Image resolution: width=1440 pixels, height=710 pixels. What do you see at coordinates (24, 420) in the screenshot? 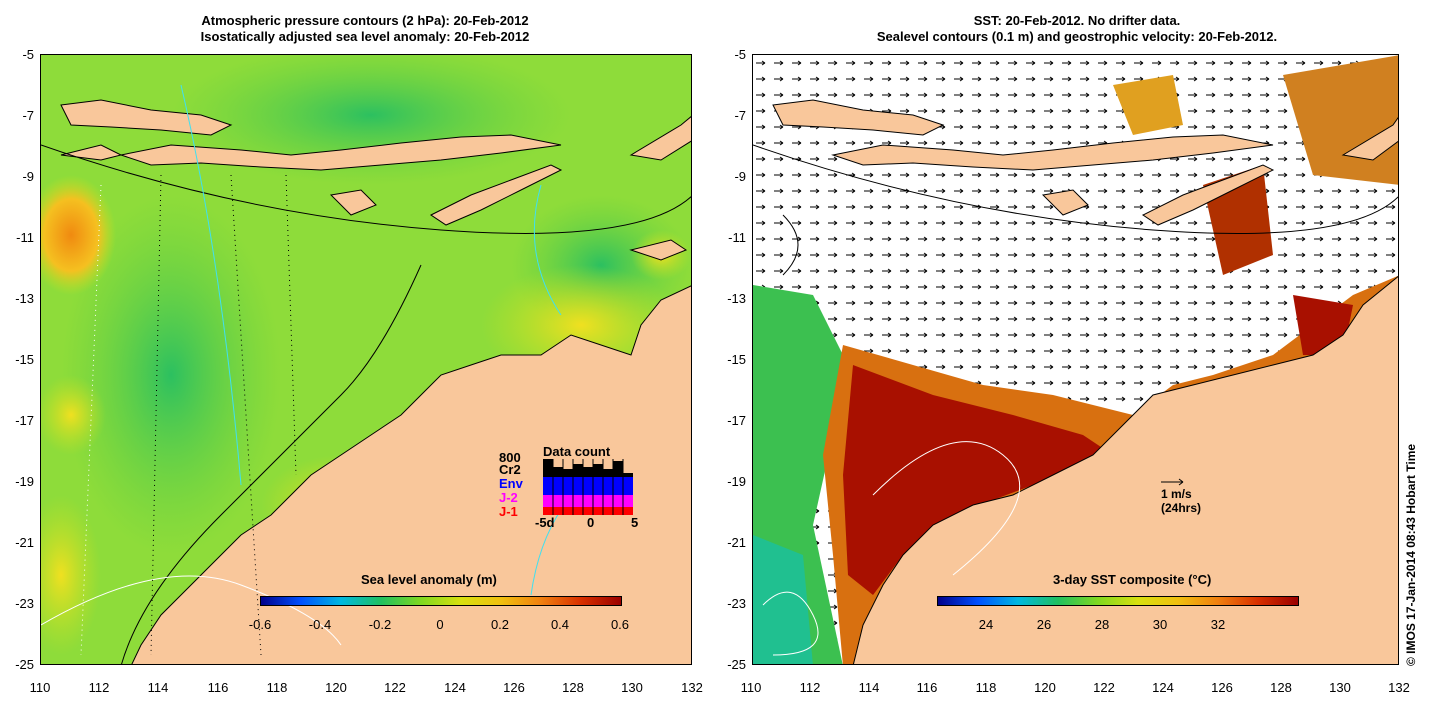
I see `y-tick: -17` at bounding box center [24, 420].